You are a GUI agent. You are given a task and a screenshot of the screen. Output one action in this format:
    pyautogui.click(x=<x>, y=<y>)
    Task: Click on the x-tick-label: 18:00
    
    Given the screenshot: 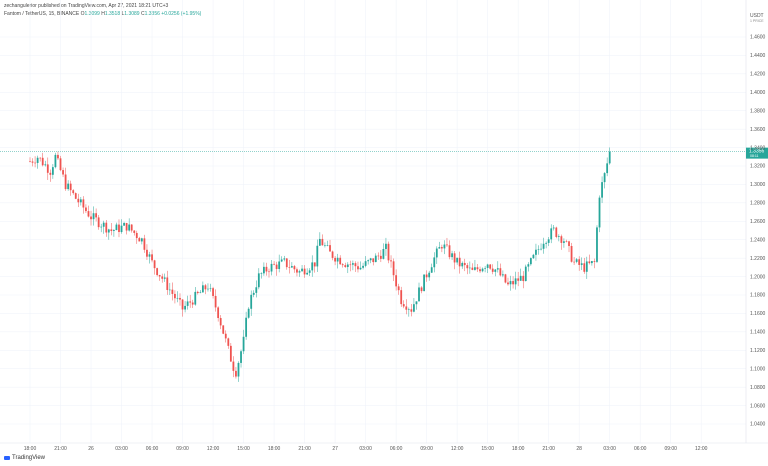 What is the action you would take?
    pyautogui.click(x=274, y=449)
    